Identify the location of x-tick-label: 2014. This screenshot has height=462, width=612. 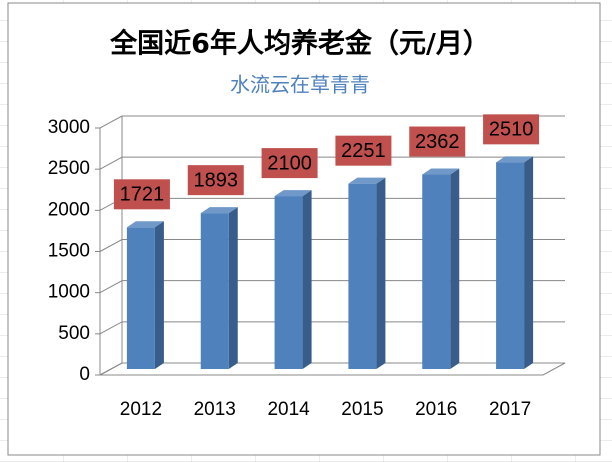
(288, 409).